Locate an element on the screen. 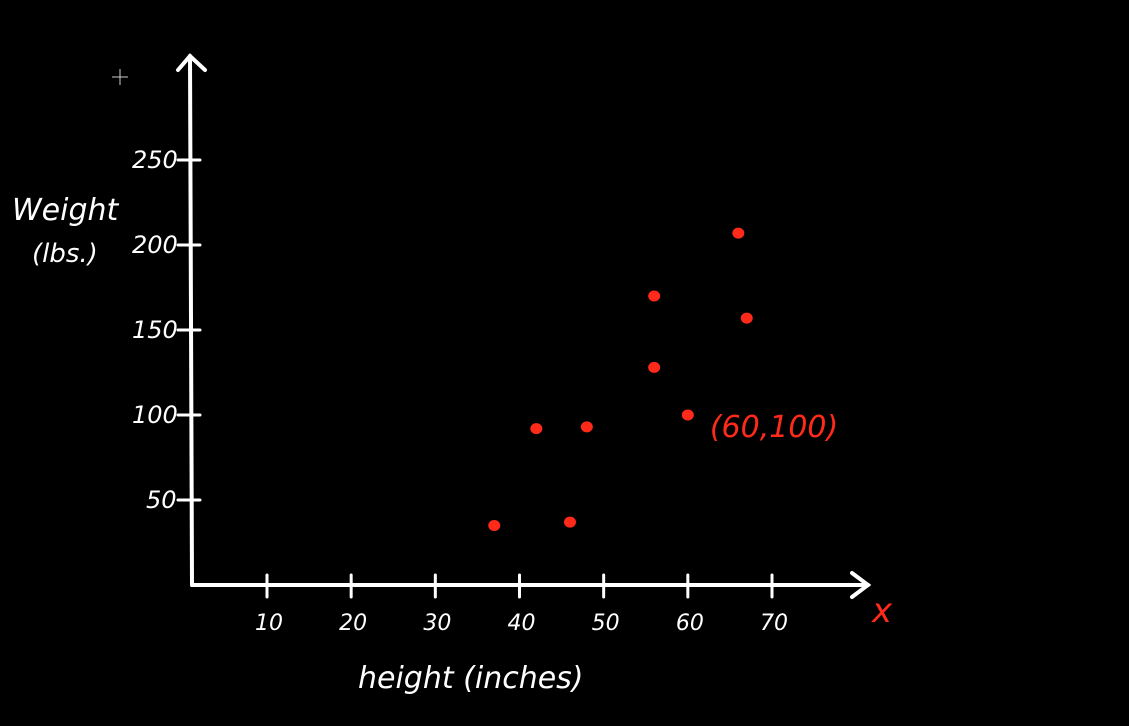 The image size is (1129, 726). scatter-points is located at coordinates (620, 379).